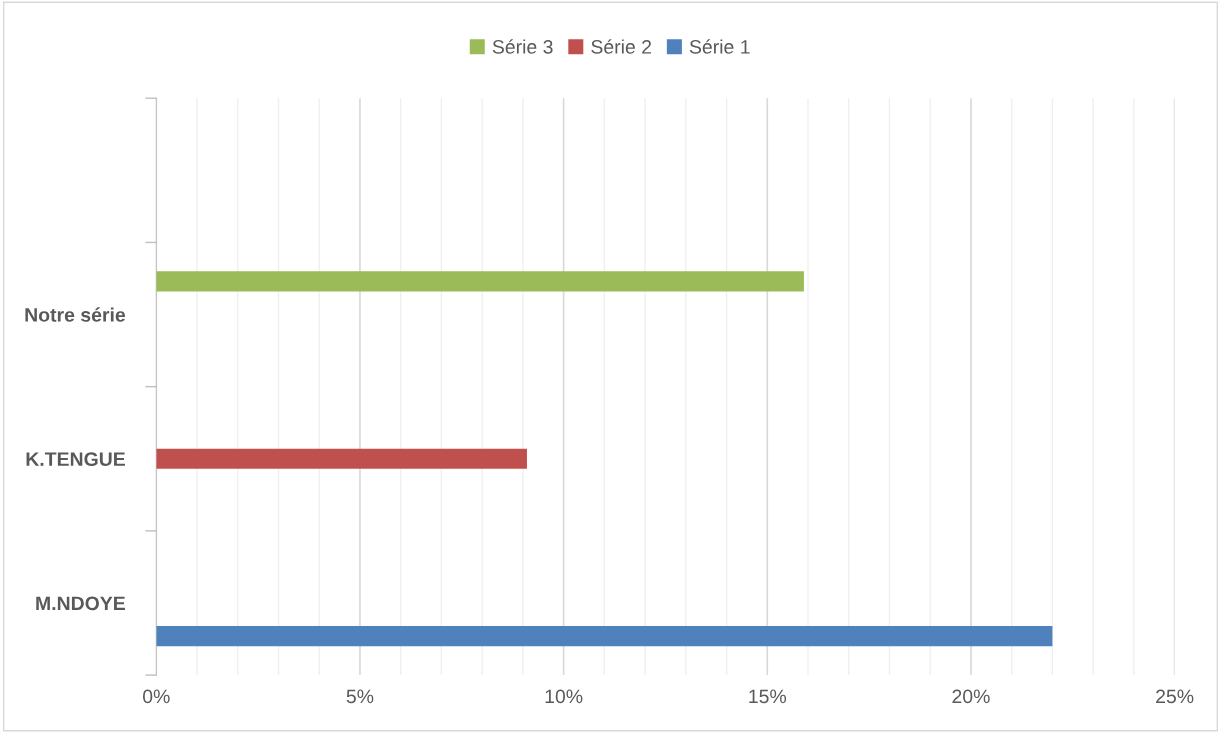  I want to click on x-tick-label: 25%, so click(1175, 696).